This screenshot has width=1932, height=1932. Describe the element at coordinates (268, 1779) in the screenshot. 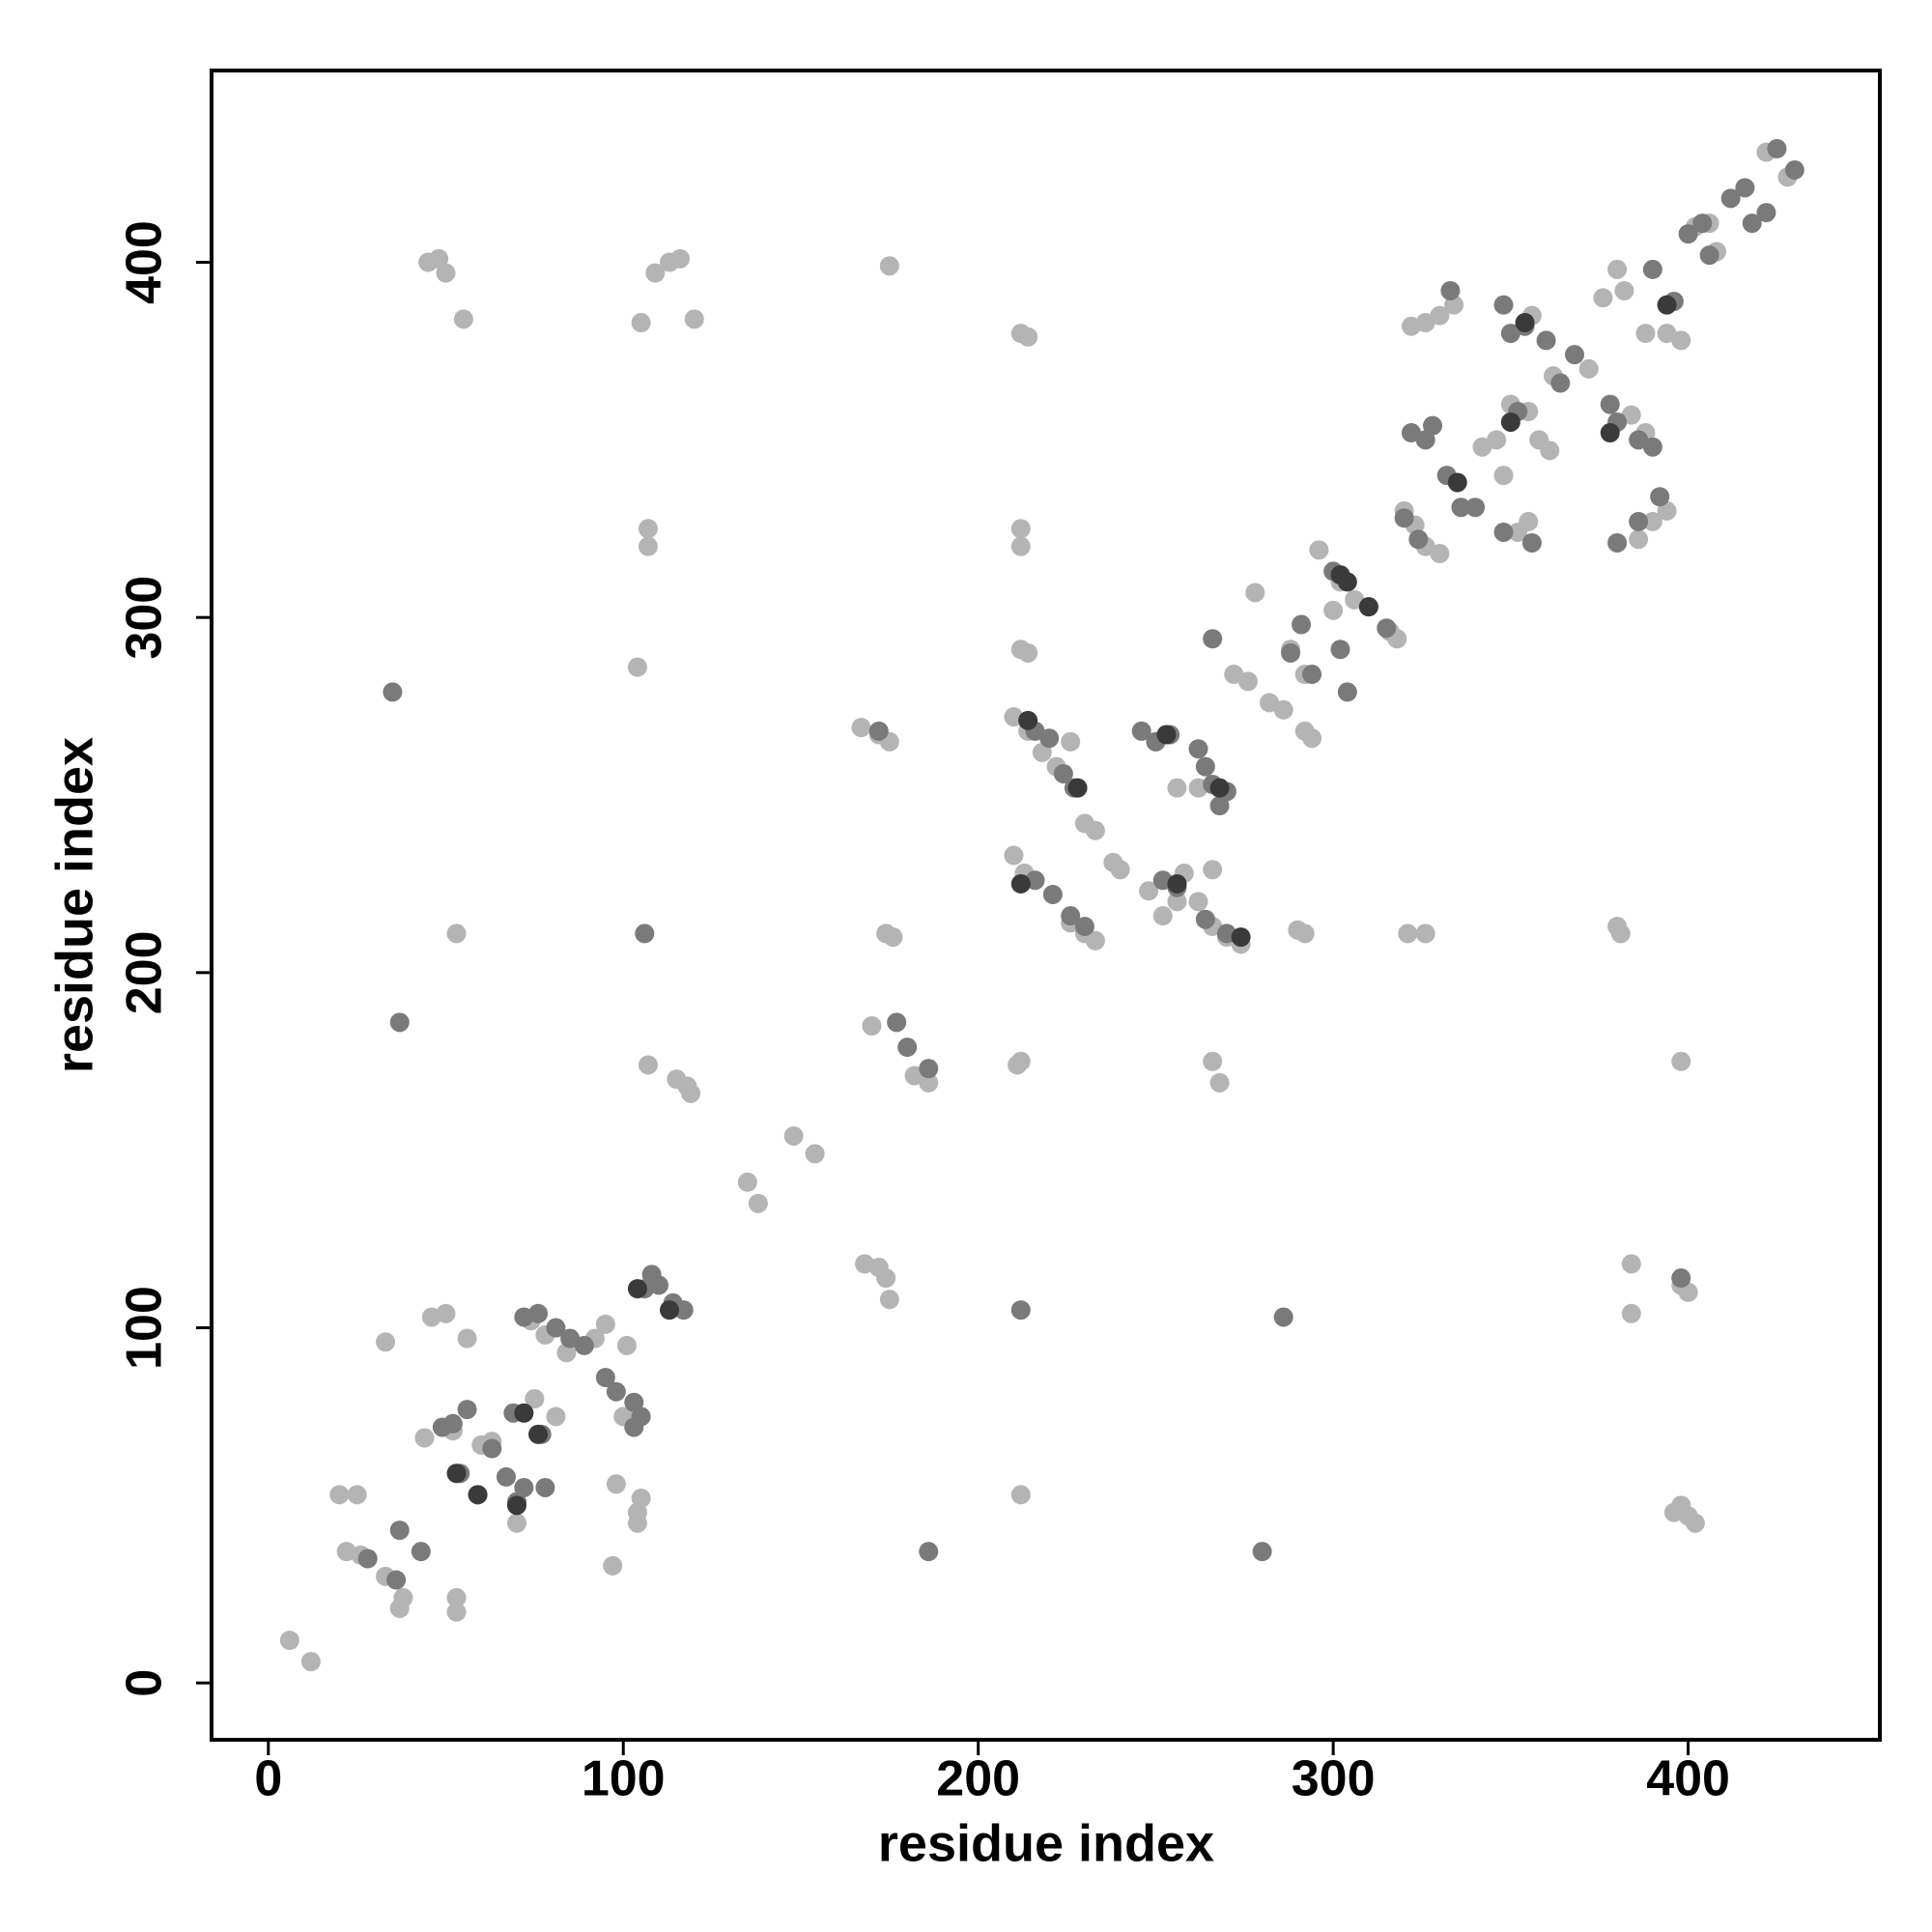

I see `x-tick-label: 0` at that location.